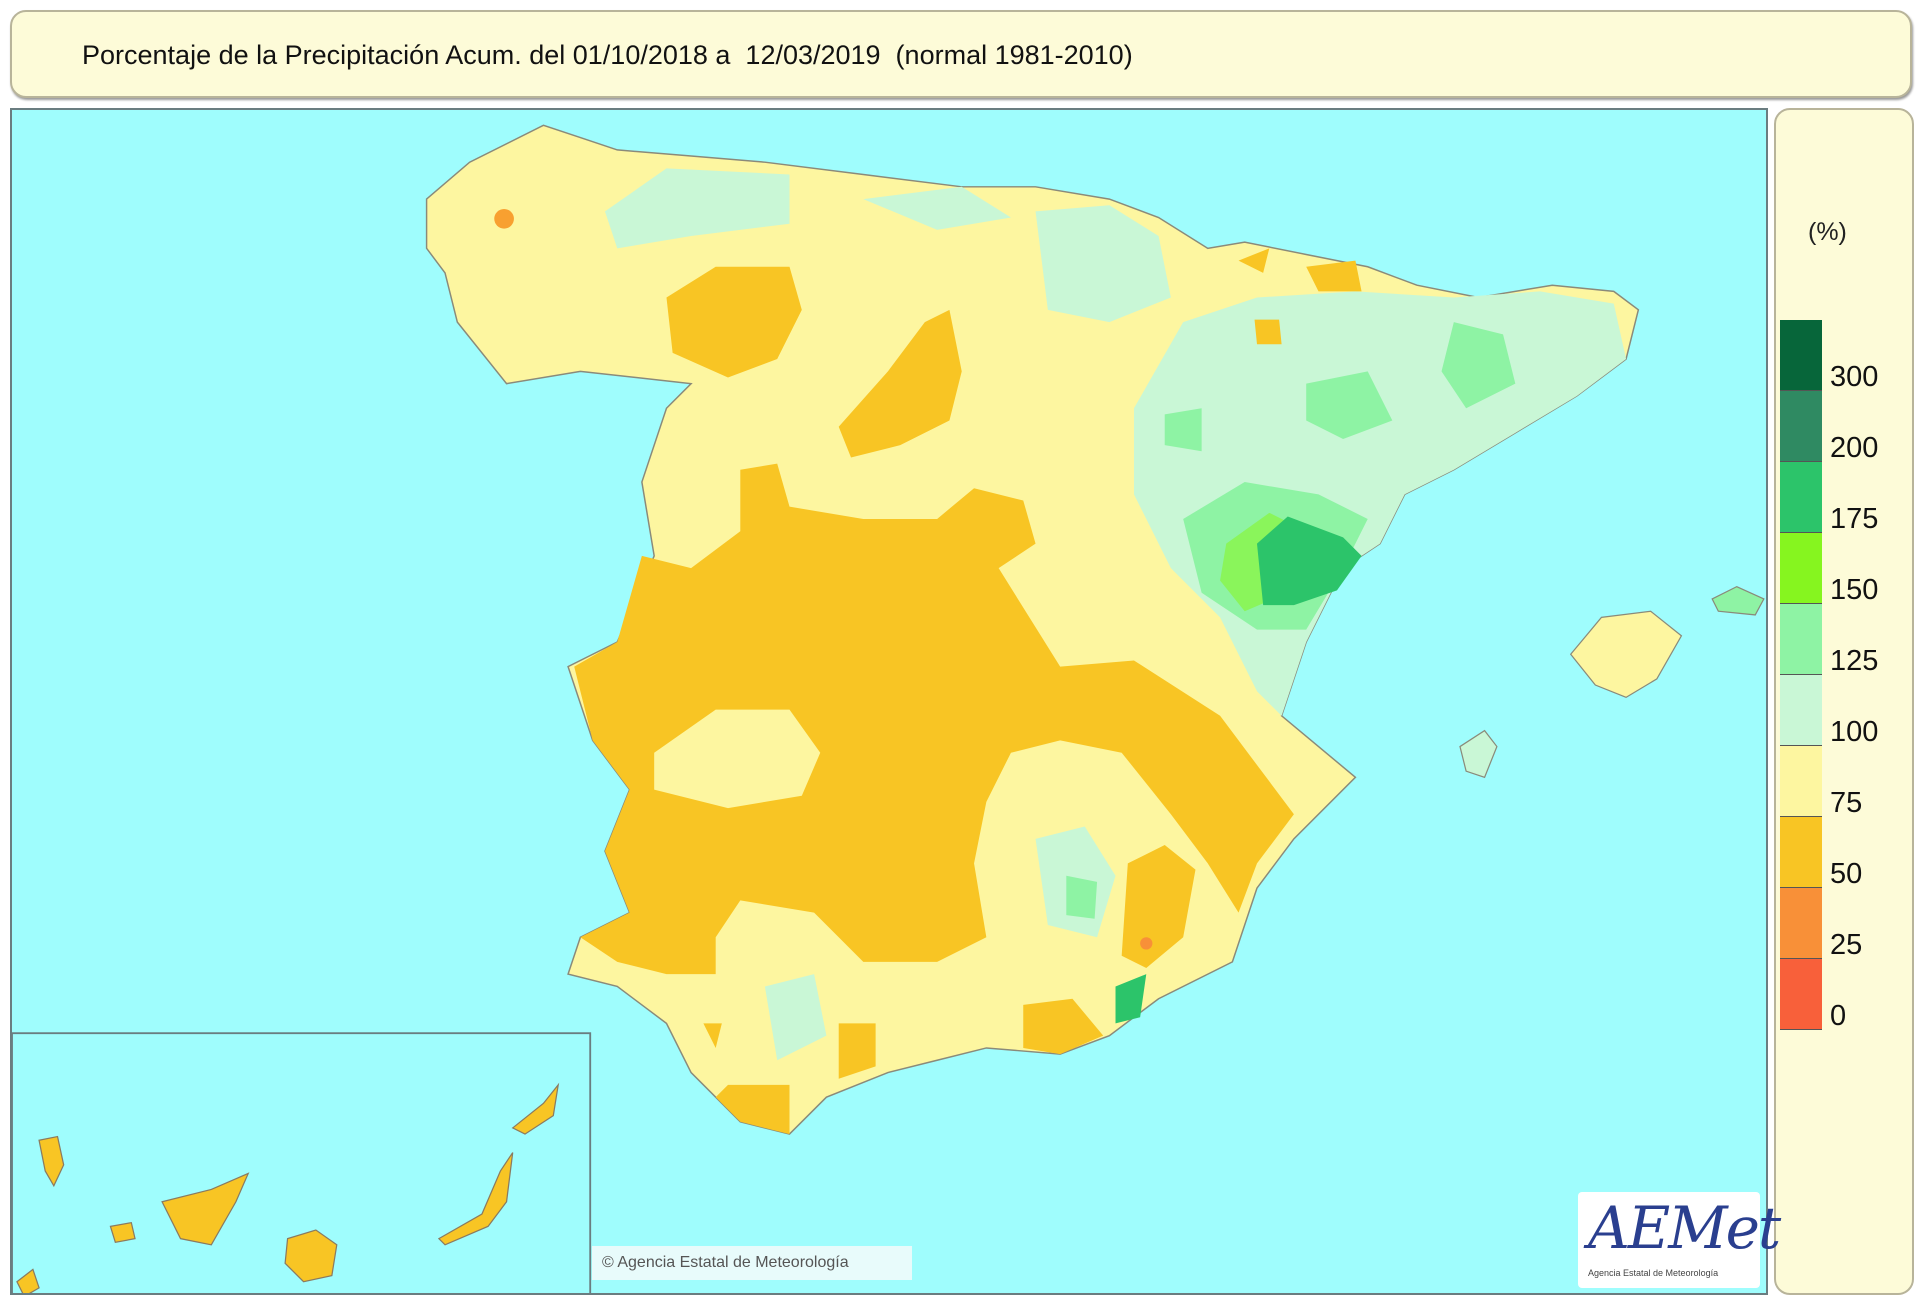 The width and height of the screenshot is (1920, 1300). What do you see at coordinates (1684, 1228) in the screenshot?
I see `logo-text: AEMet` at bounding box center [1684, 1228].